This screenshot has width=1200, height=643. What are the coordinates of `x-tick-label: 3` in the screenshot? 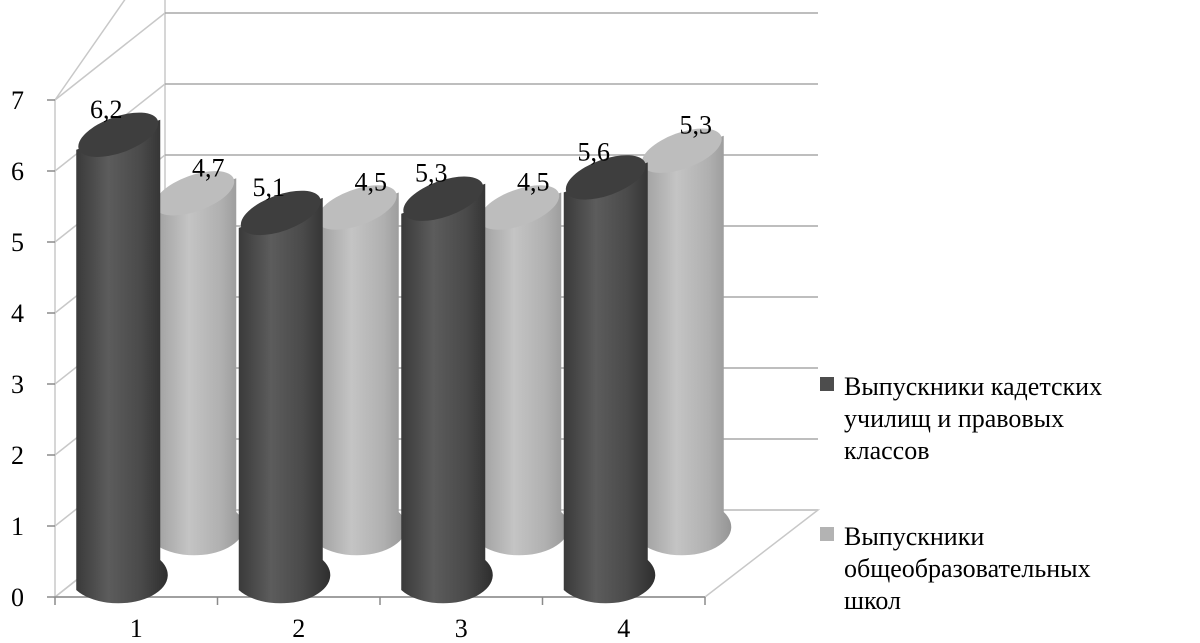 It's located at (461, 628).